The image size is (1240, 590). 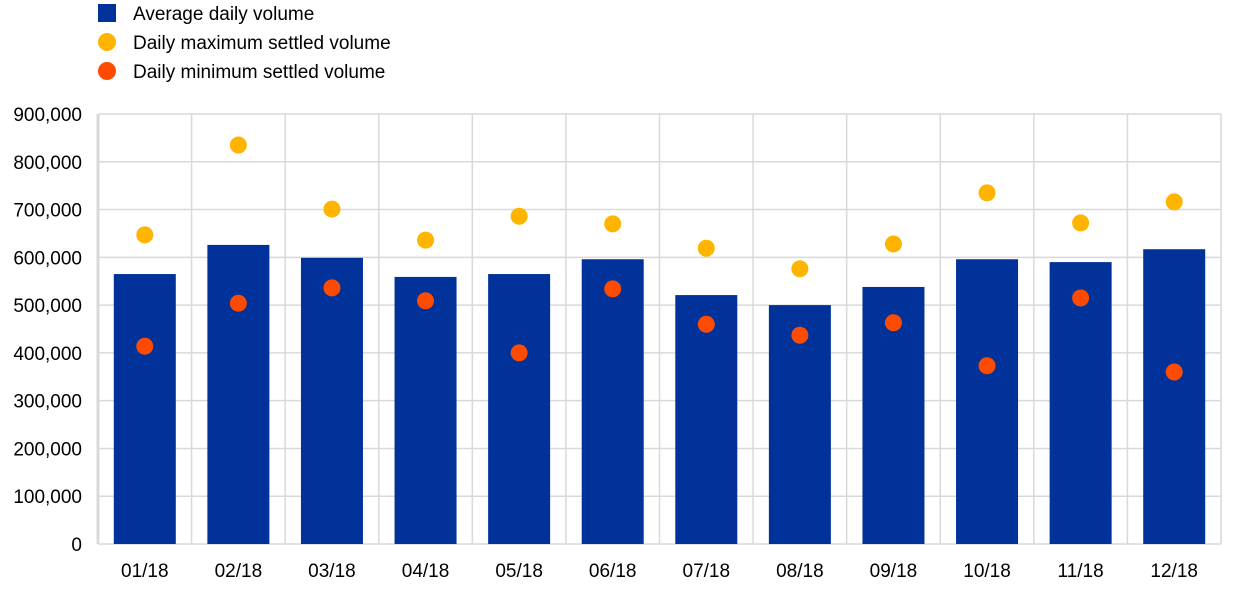 I want to click on x-tick-label: 07/18, so click(x=707, y=571).